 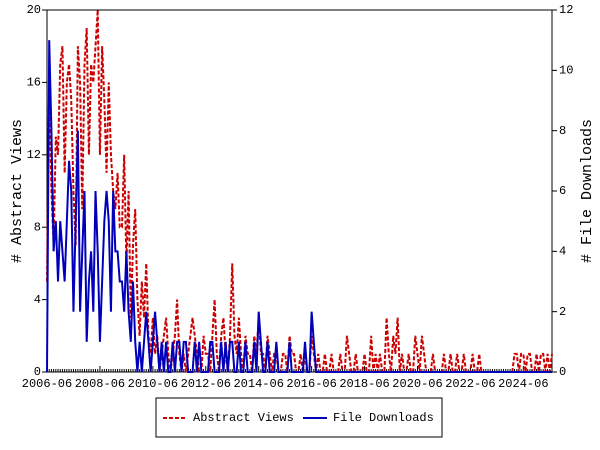 I want to click on y2-tick-label: 4, so click(x=562, y=252).